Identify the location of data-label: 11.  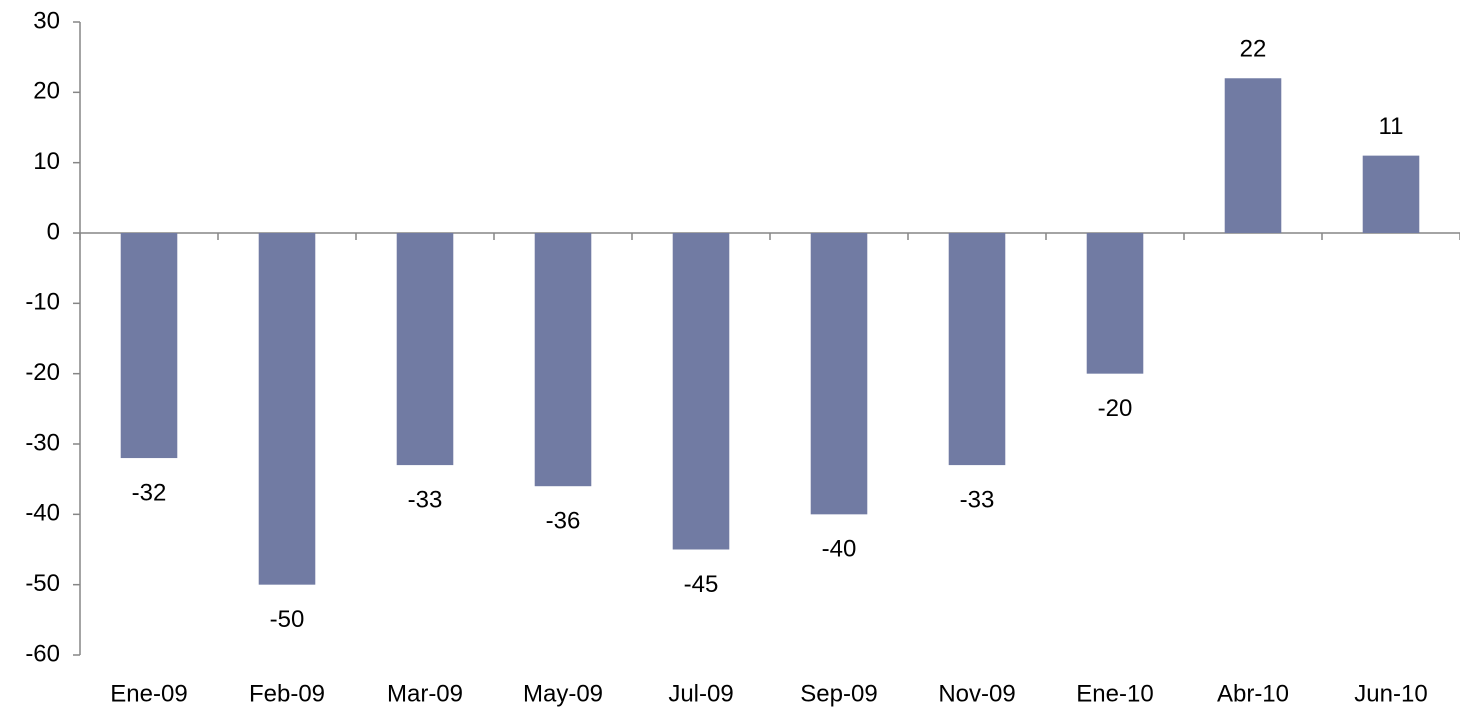
(1391, 126).